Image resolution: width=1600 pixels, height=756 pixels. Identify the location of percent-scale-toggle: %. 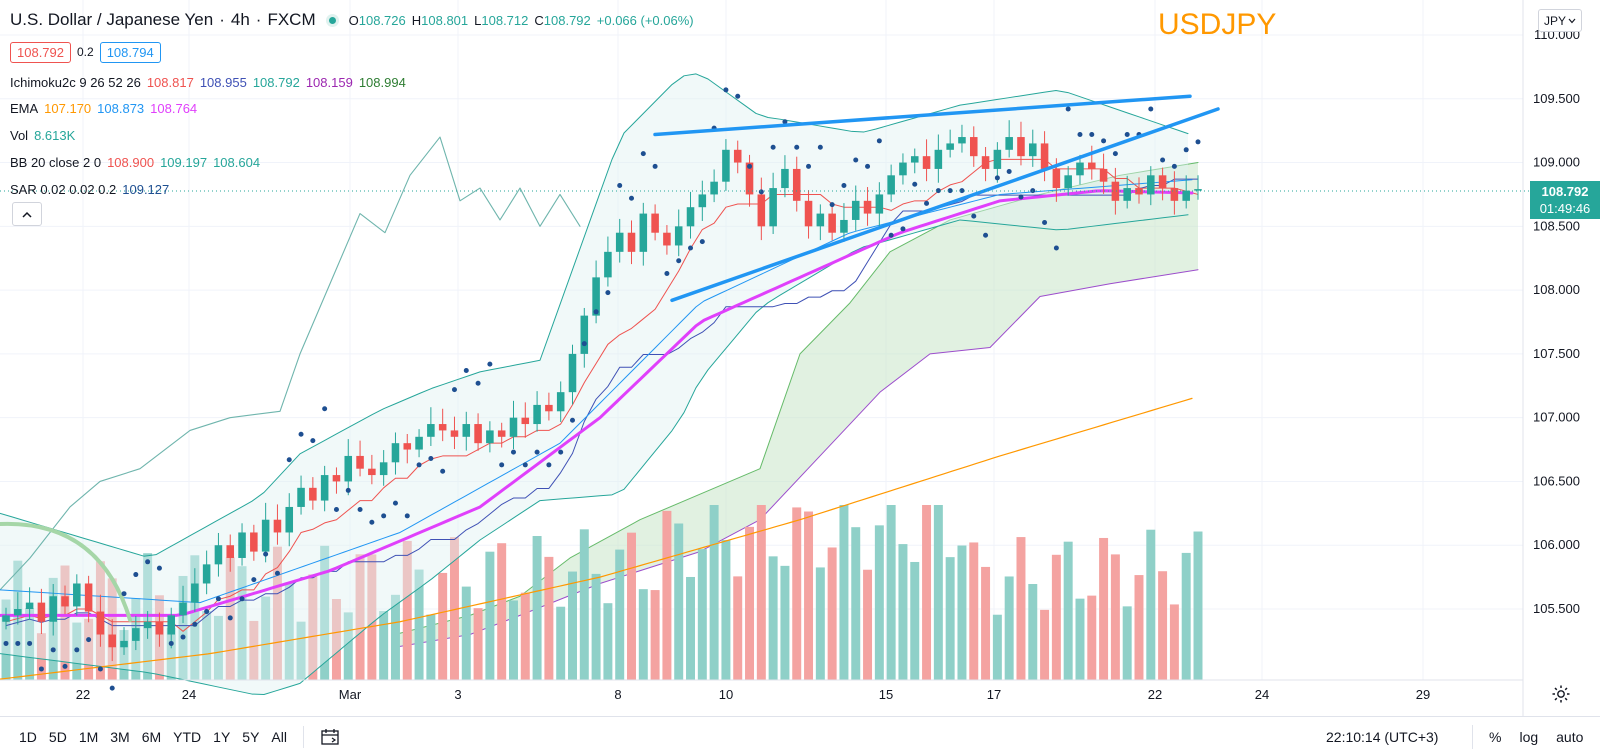
(1495, 737).